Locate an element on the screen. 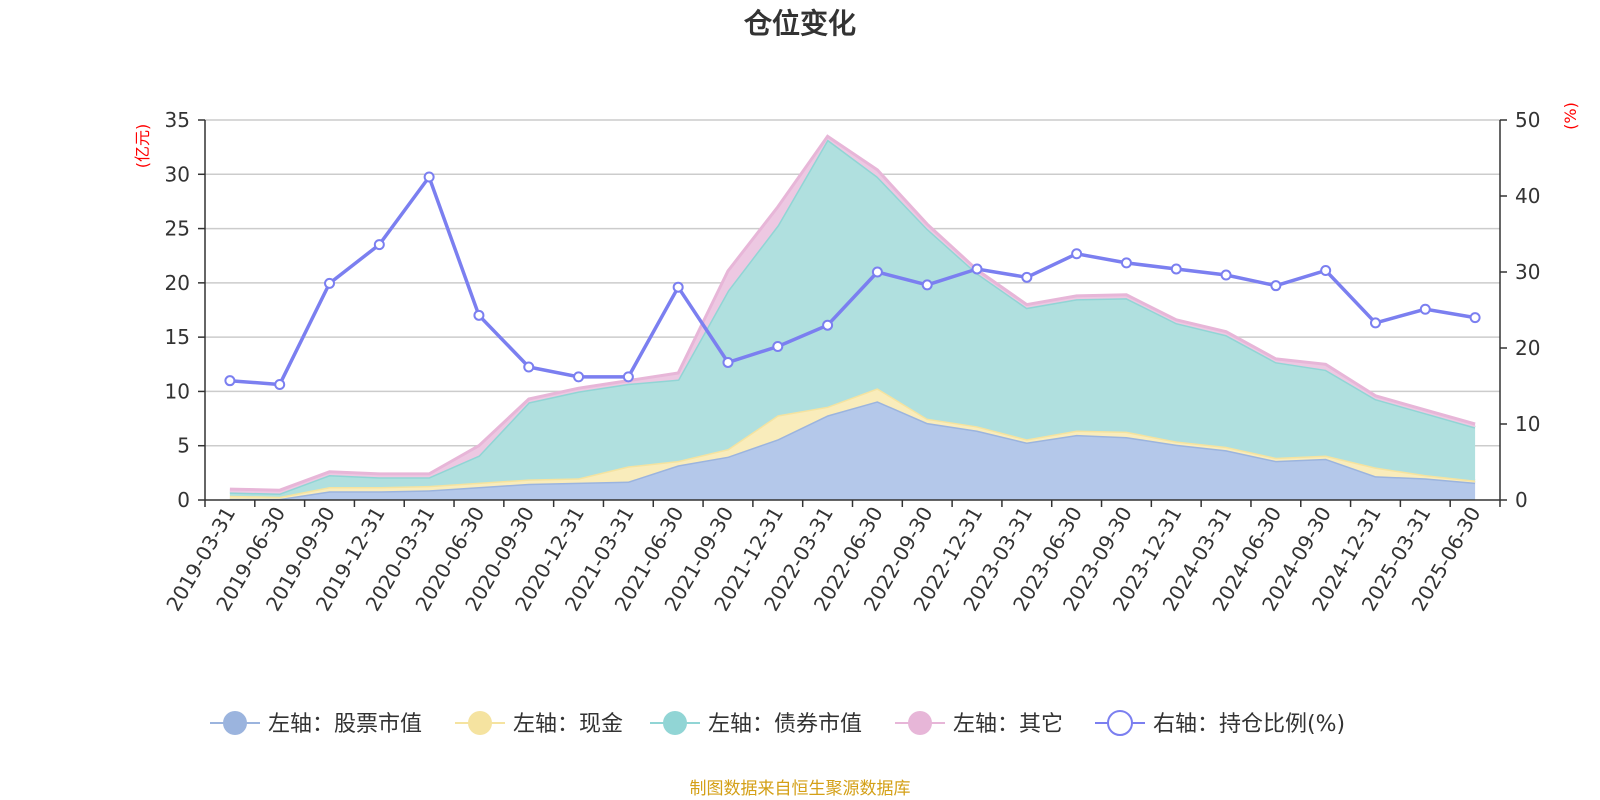 The width and height of the screenshot is (1600, 800). legend-label: 左轴：现金 is located at coordinates (568, 724).